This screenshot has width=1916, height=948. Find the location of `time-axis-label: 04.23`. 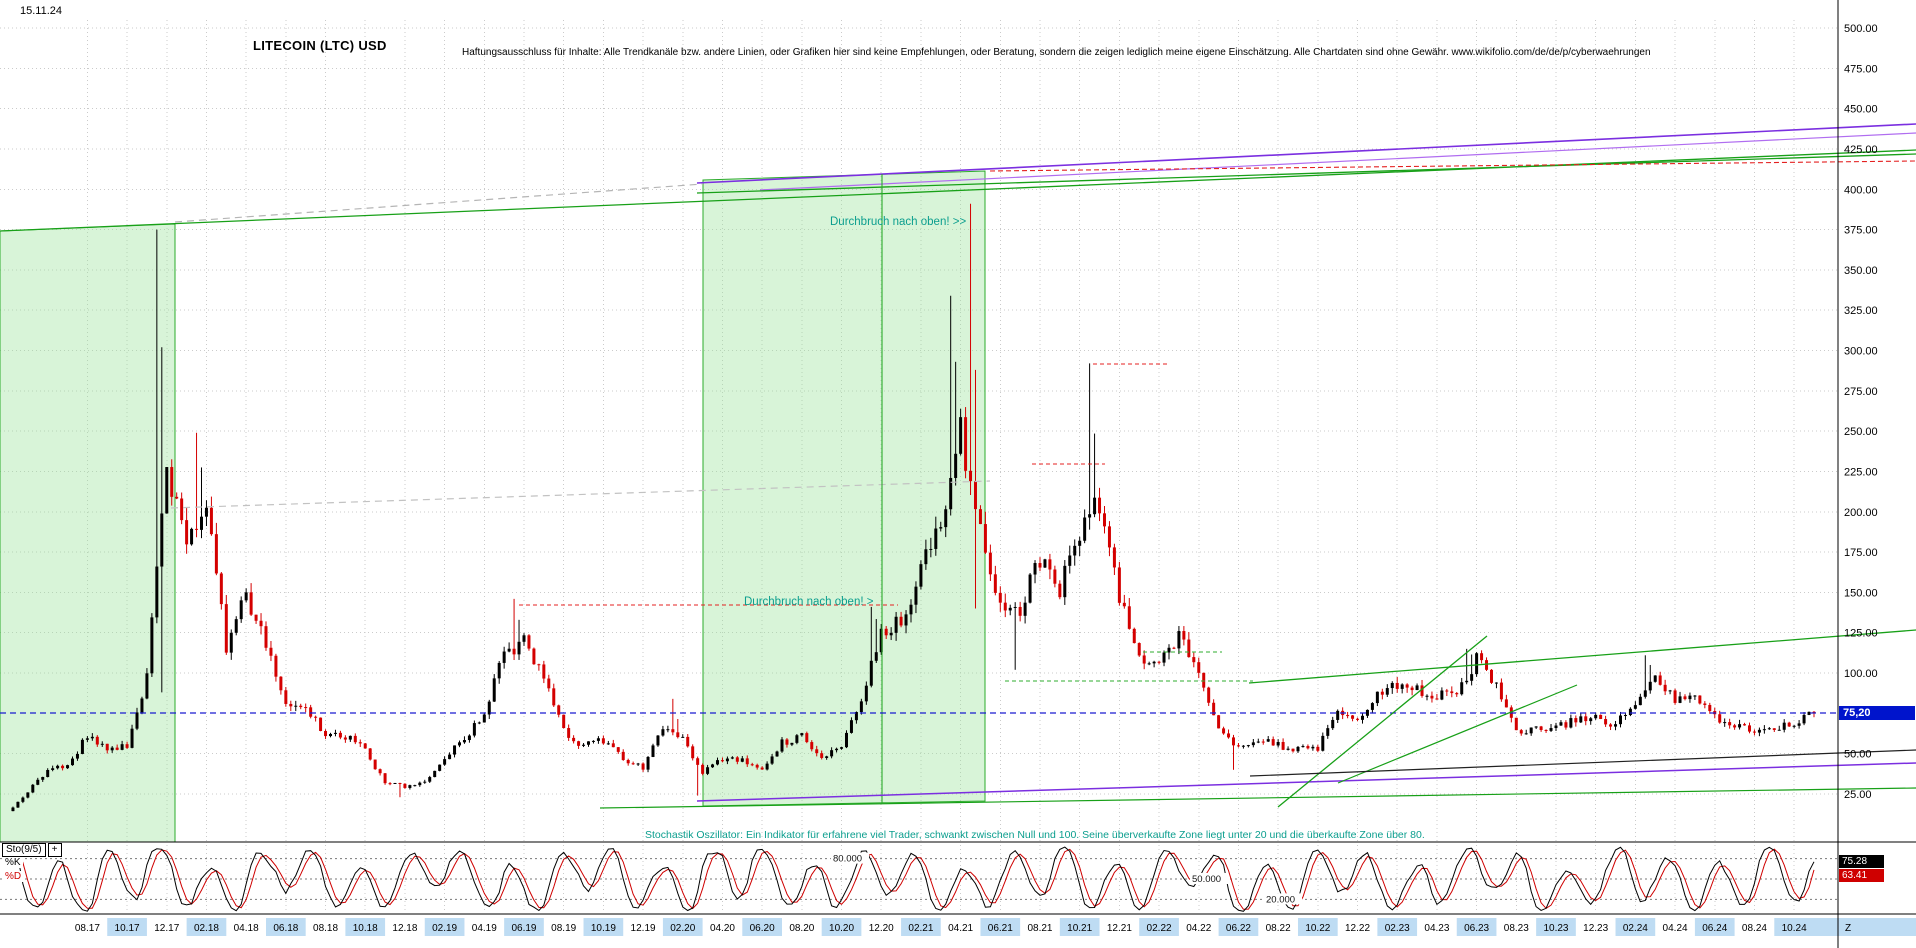

time-axis-label: 04.23 is located at coordinates (1436, 928).